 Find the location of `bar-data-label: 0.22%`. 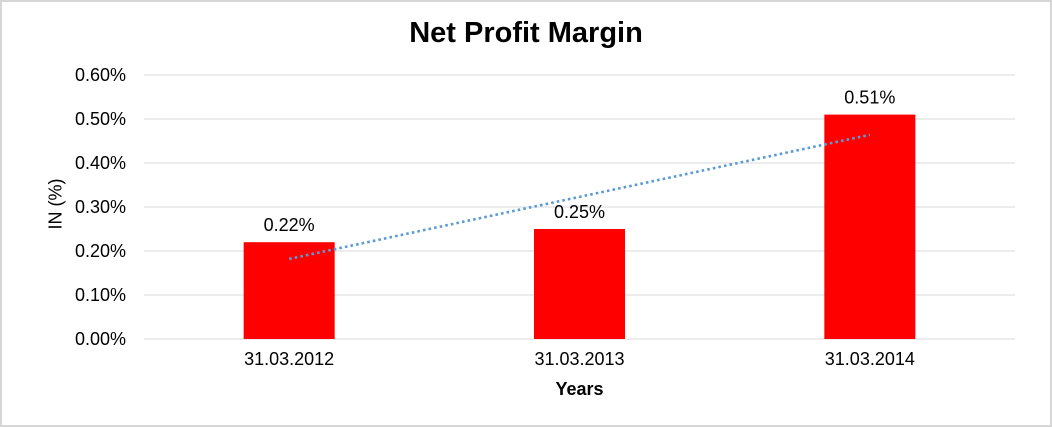

bar-data-label: 0.22% is located at coordinates (289, 225).